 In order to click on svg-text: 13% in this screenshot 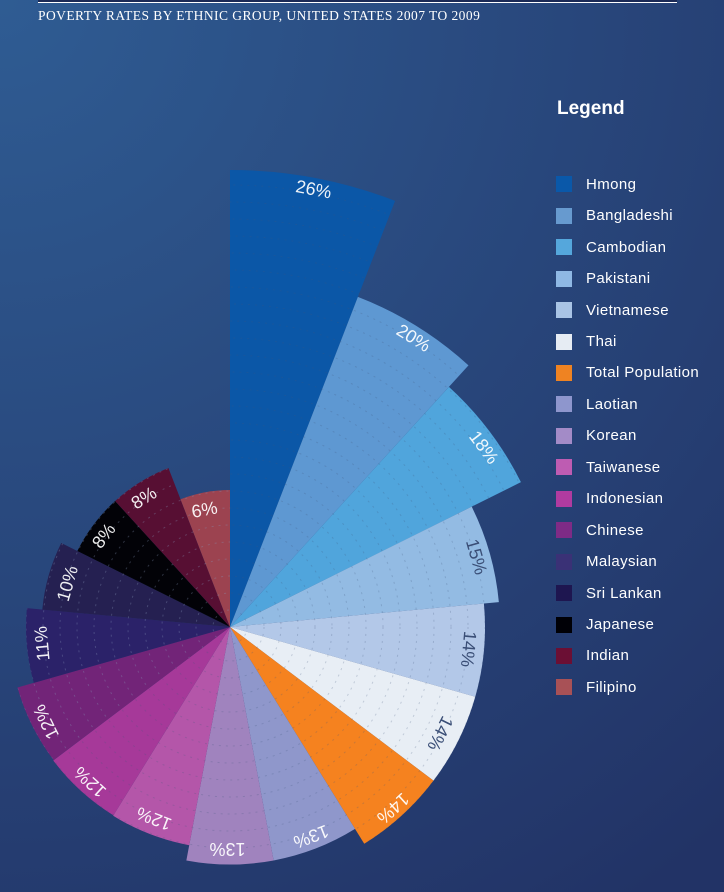, I will do `click(227, 849)`.